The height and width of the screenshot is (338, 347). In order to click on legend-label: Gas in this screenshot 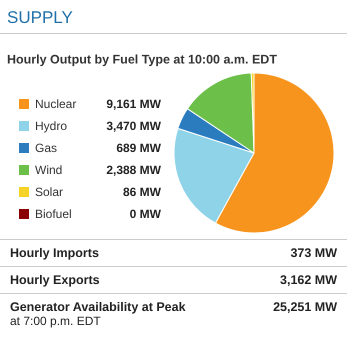, I will do `click(46, 148)`.